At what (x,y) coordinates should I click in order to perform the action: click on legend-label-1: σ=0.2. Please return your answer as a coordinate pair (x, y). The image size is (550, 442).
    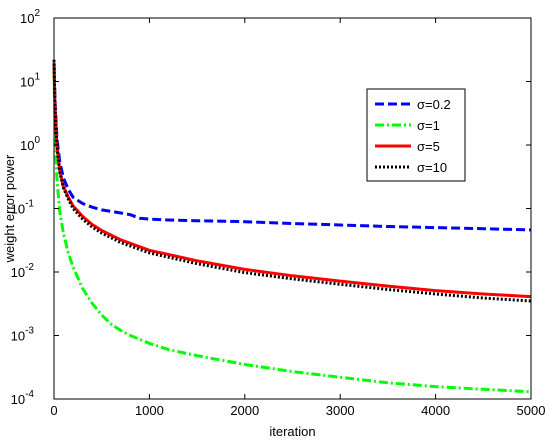
    Looking at the image, I should click on (434, 104).